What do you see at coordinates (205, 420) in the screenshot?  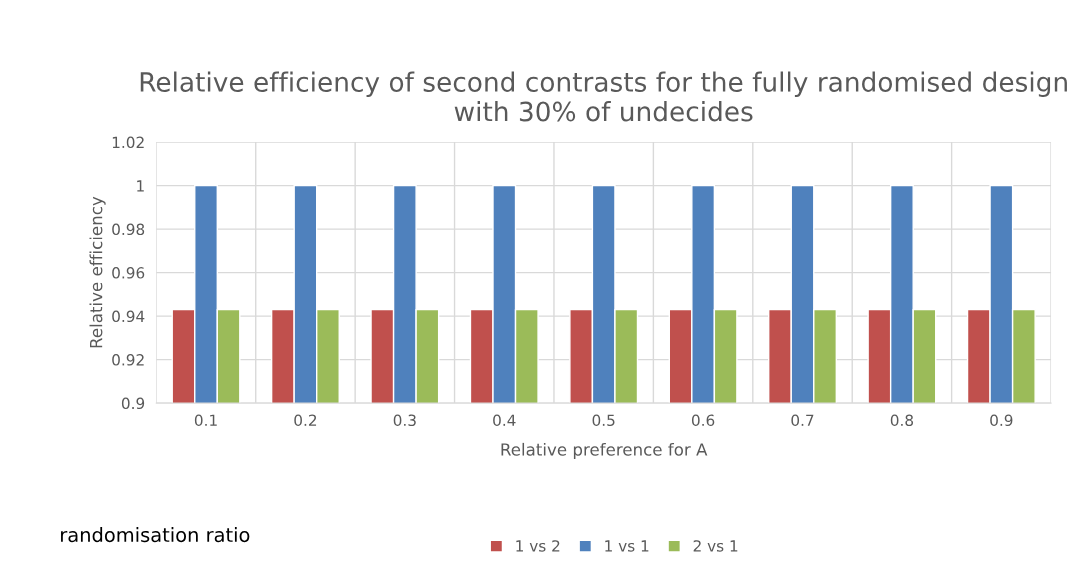 I see `x-tick-label: 0.1` at bounding box center [205, 420].